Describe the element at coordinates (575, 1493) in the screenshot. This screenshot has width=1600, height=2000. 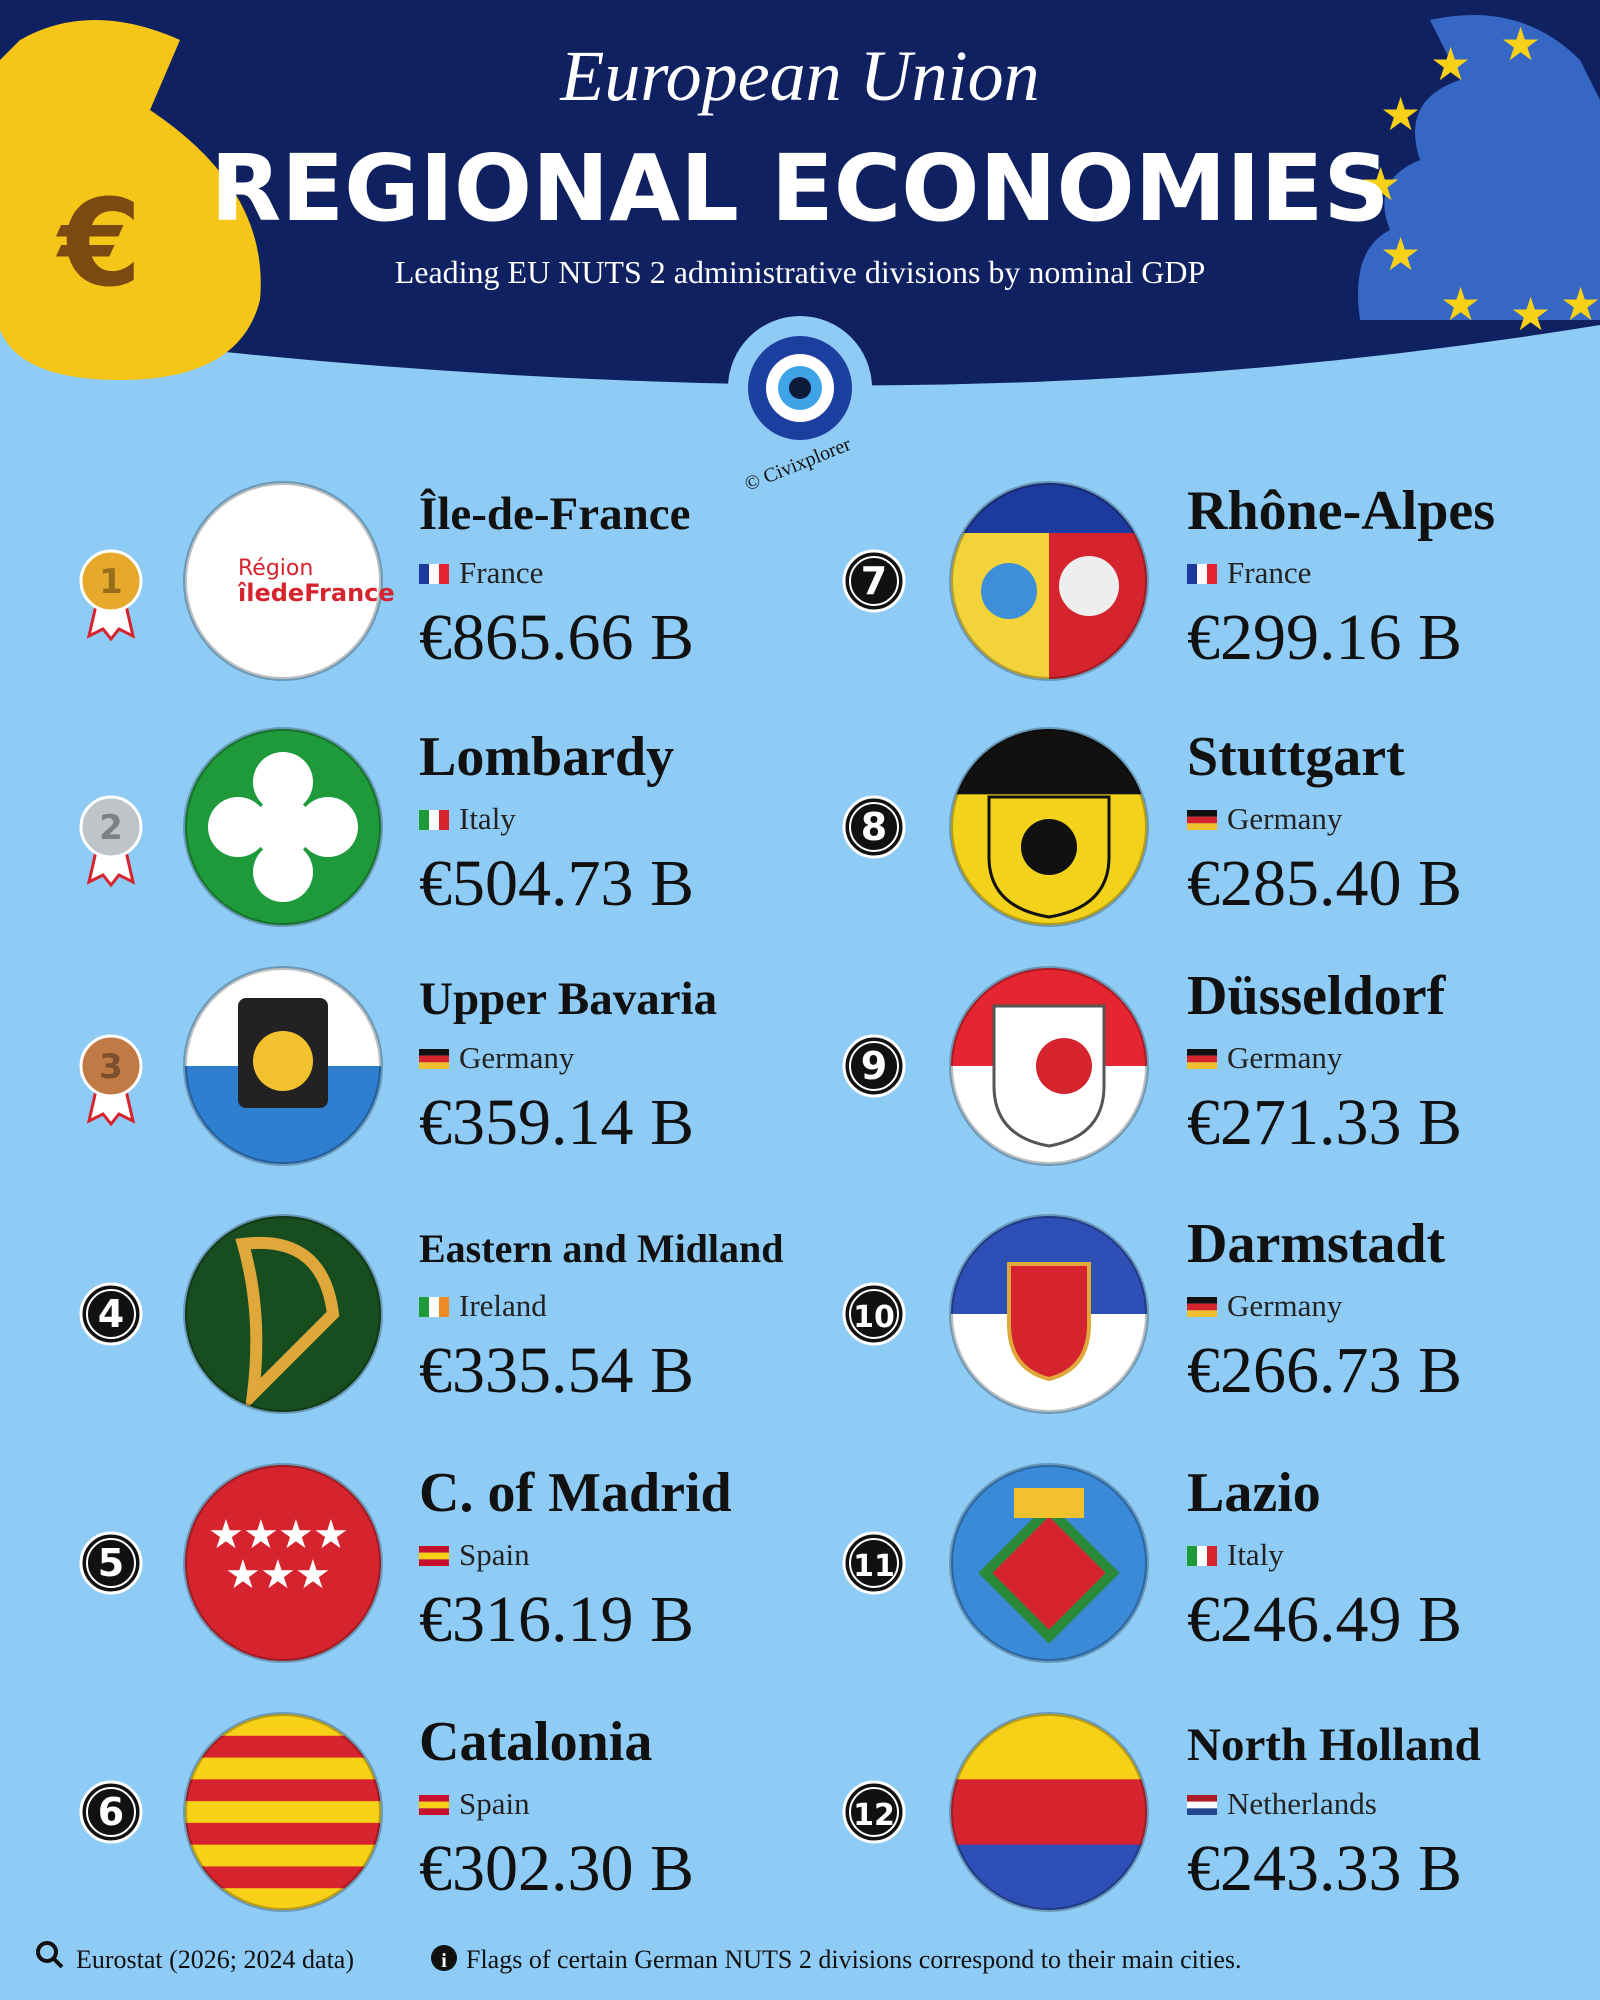
I see `region-name: C. of Madrid` at that location.